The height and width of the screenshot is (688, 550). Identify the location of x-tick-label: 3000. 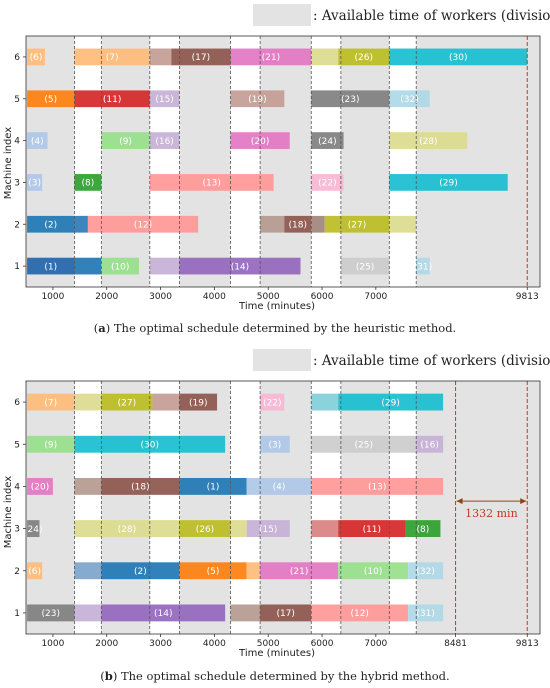
(160, 297).